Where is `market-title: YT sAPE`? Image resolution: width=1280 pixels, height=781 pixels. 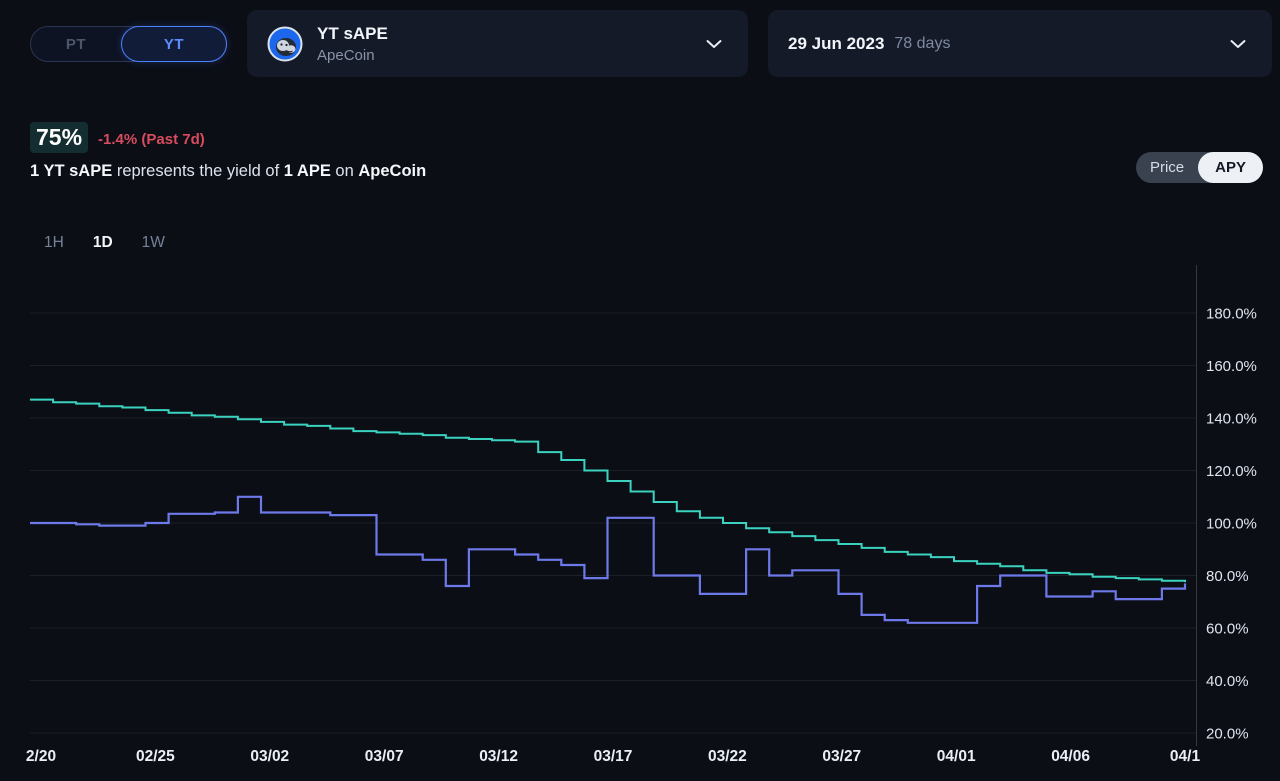
market-title: YT sAPE is located at coordinates (352, 33).